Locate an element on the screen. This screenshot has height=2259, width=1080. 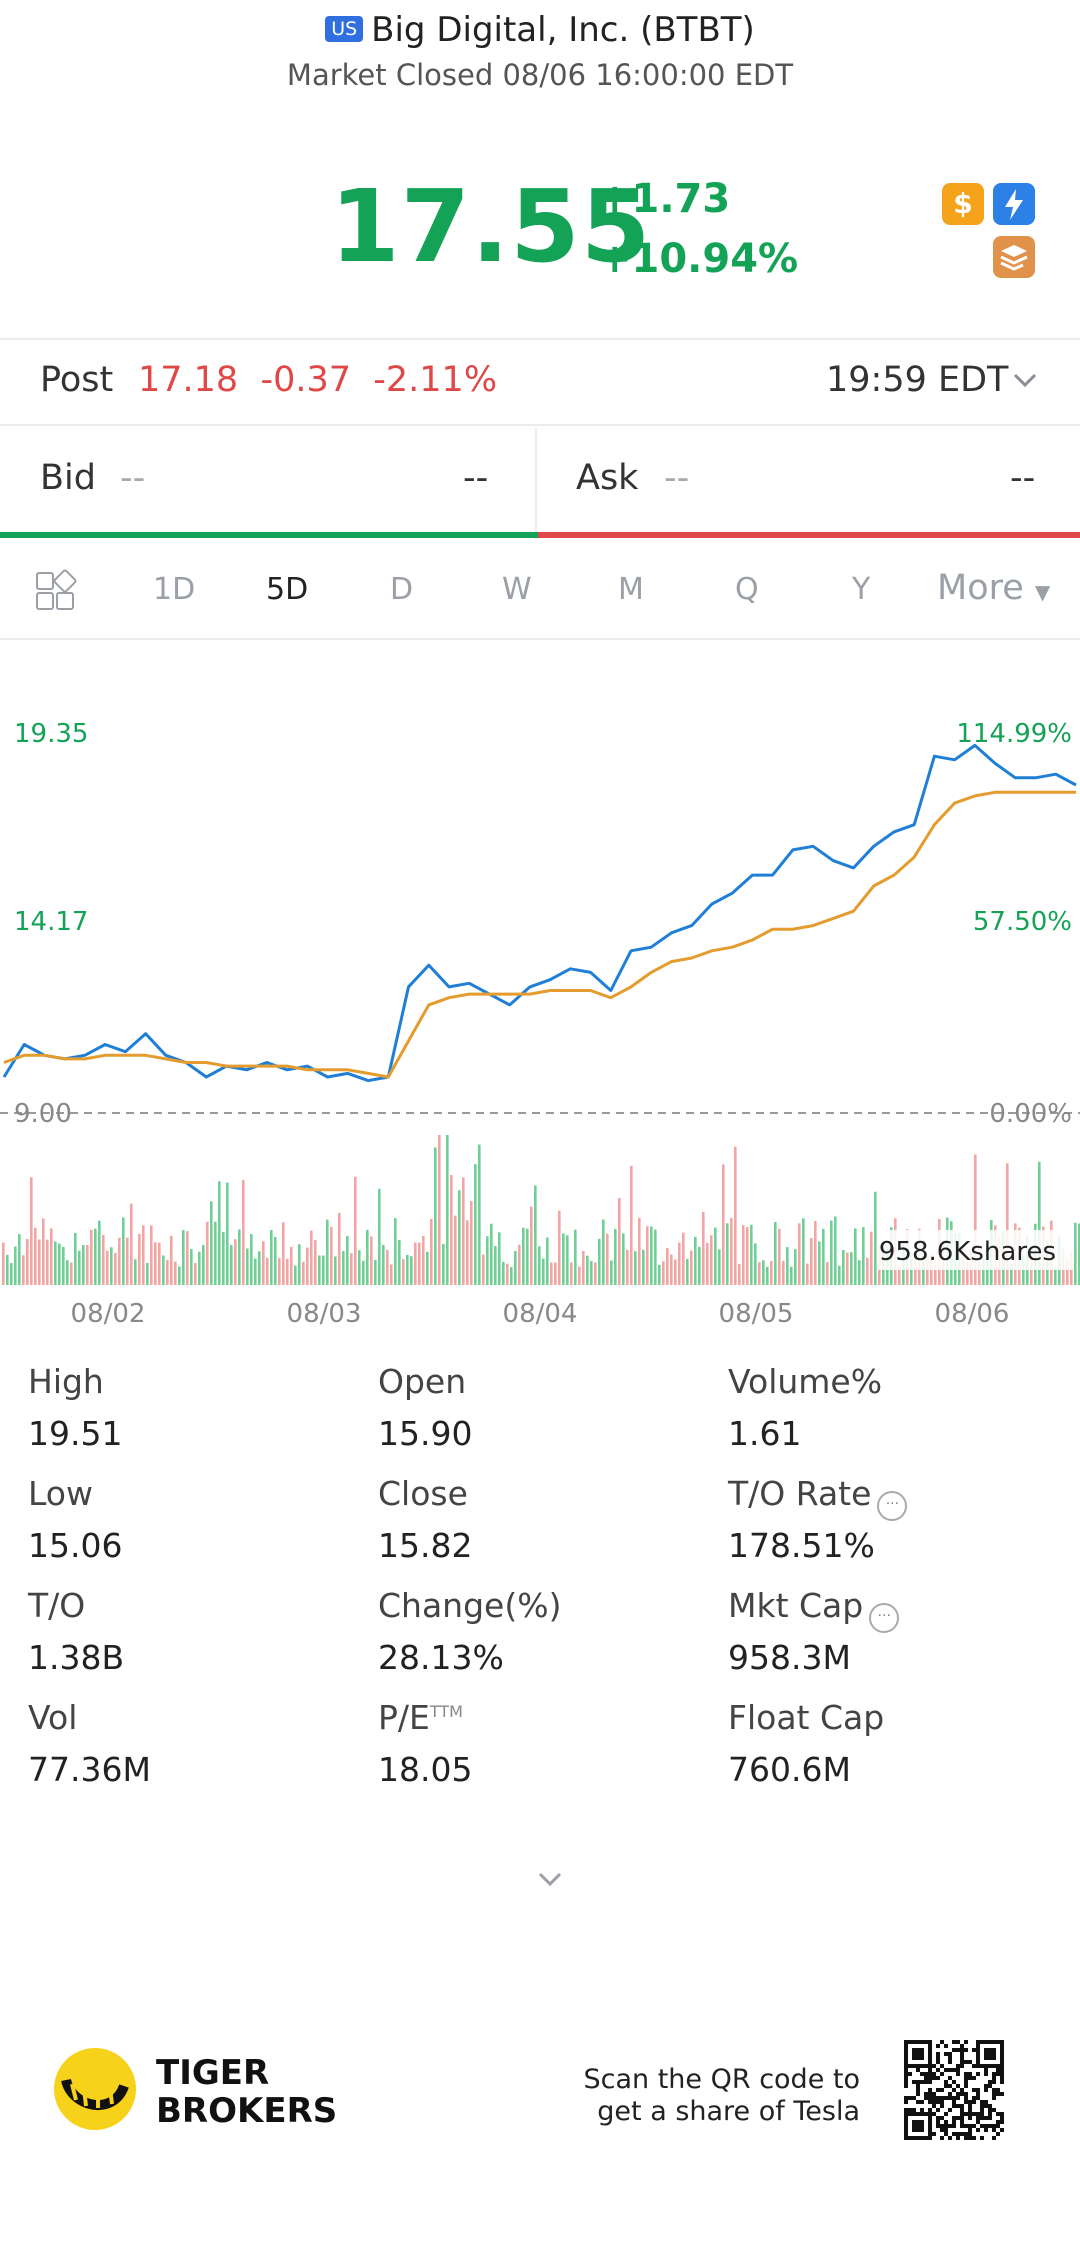
tab-q: Q is located at coordinates (747, 589).